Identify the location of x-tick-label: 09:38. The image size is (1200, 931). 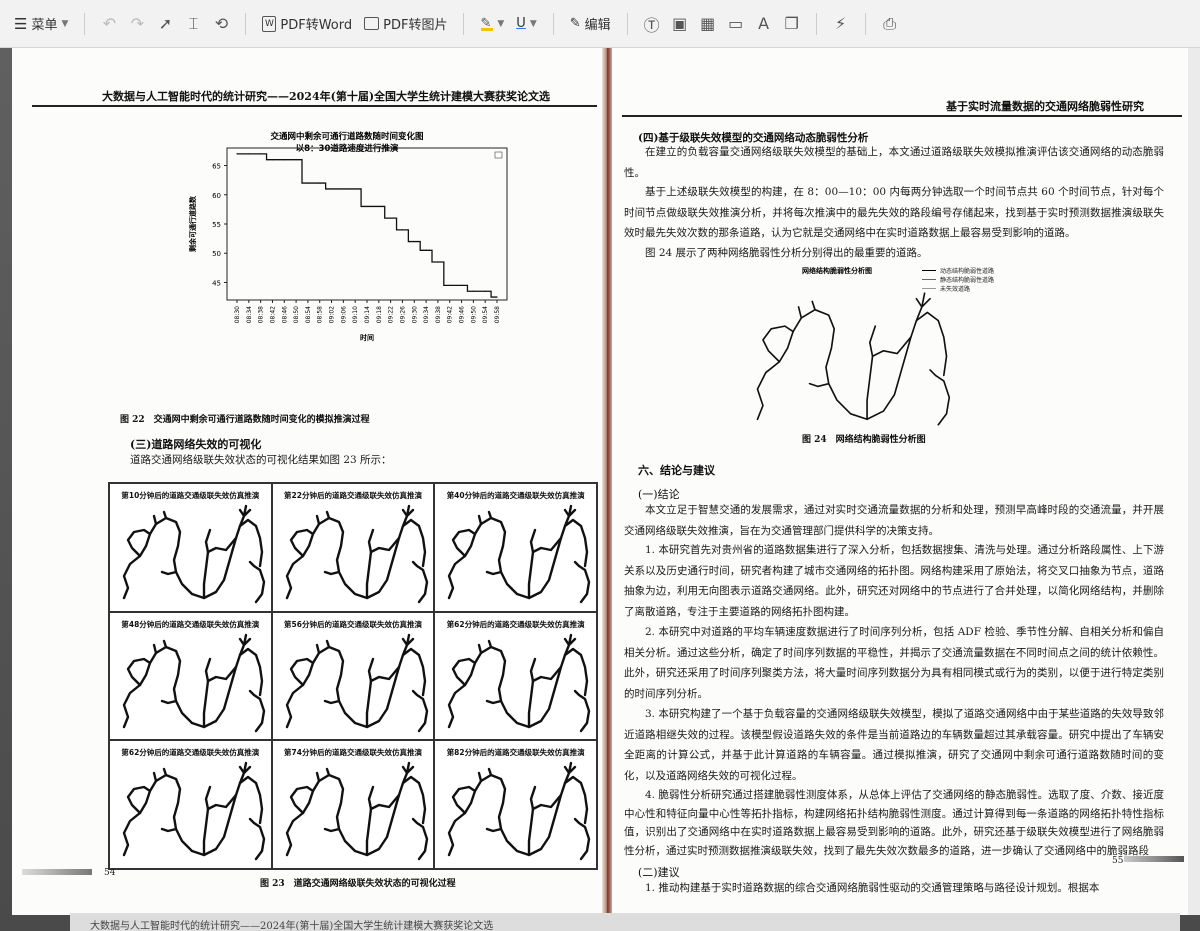
(438, 314).